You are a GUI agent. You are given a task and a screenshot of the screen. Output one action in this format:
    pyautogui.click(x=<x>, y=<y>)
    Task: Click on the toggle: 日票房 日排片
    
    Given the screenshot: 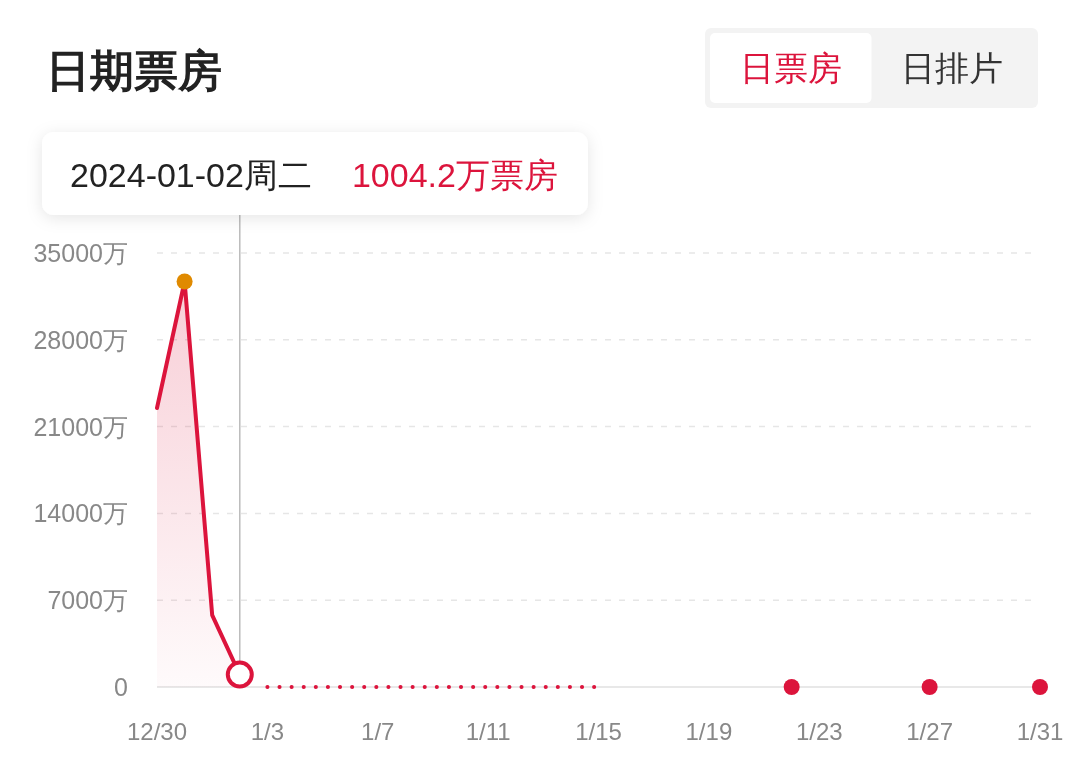 What is the action you would take?
    pyautogui.click(x=871, y=68)
    